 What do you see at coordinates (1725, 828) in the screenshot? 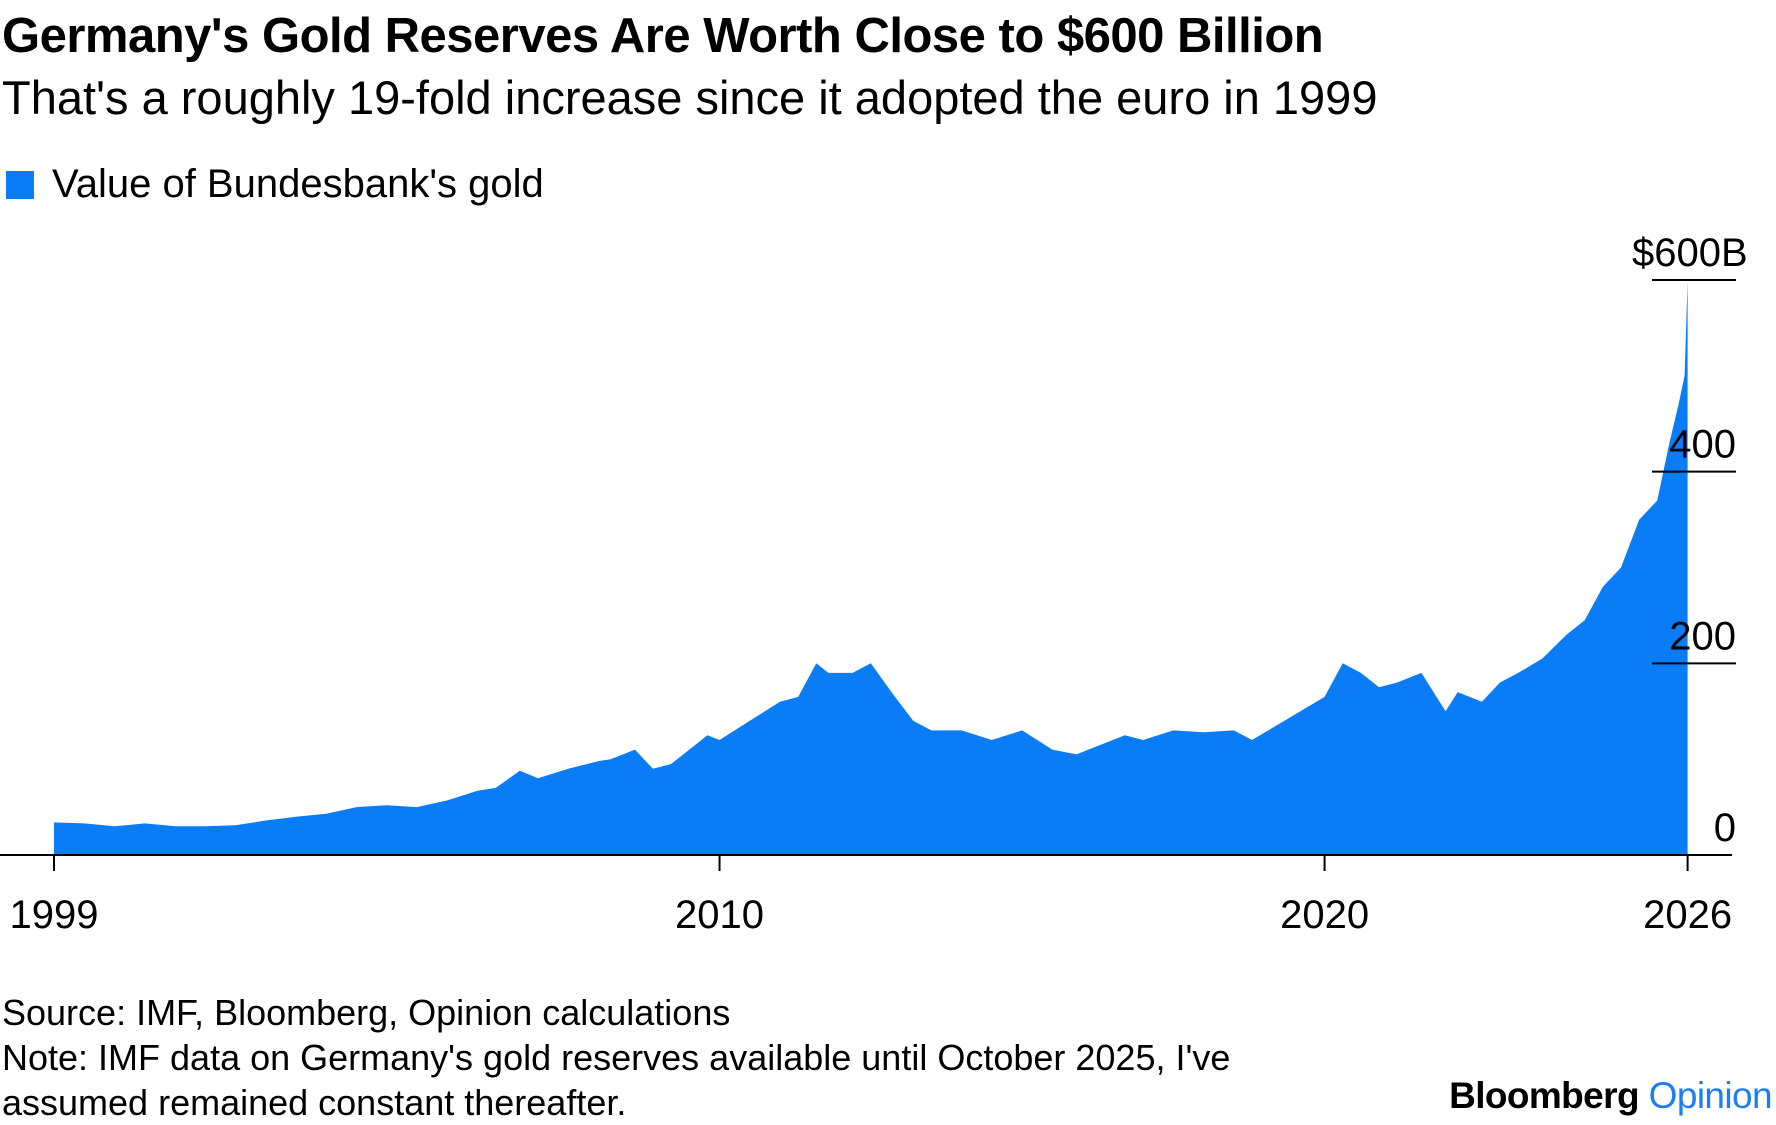
I see `y-tick-label-0: 0` at bounding box center [1725, 828].